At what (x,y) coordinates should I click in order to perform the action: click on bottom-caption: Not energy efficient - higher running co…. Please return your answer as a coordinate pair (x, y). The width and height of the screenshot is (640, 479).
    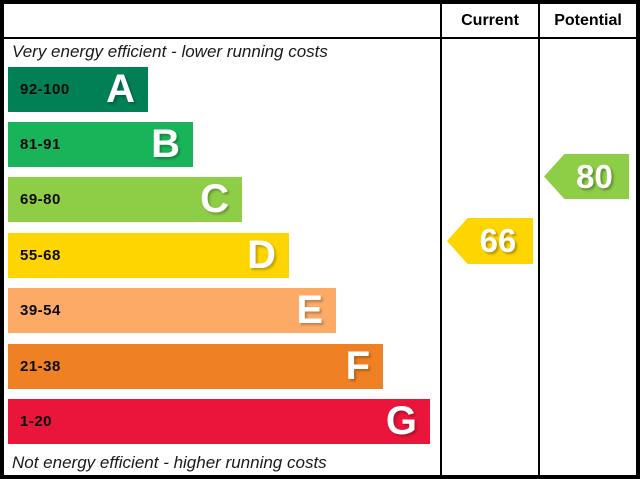
    Looking at the image, I should click on (169, 462).